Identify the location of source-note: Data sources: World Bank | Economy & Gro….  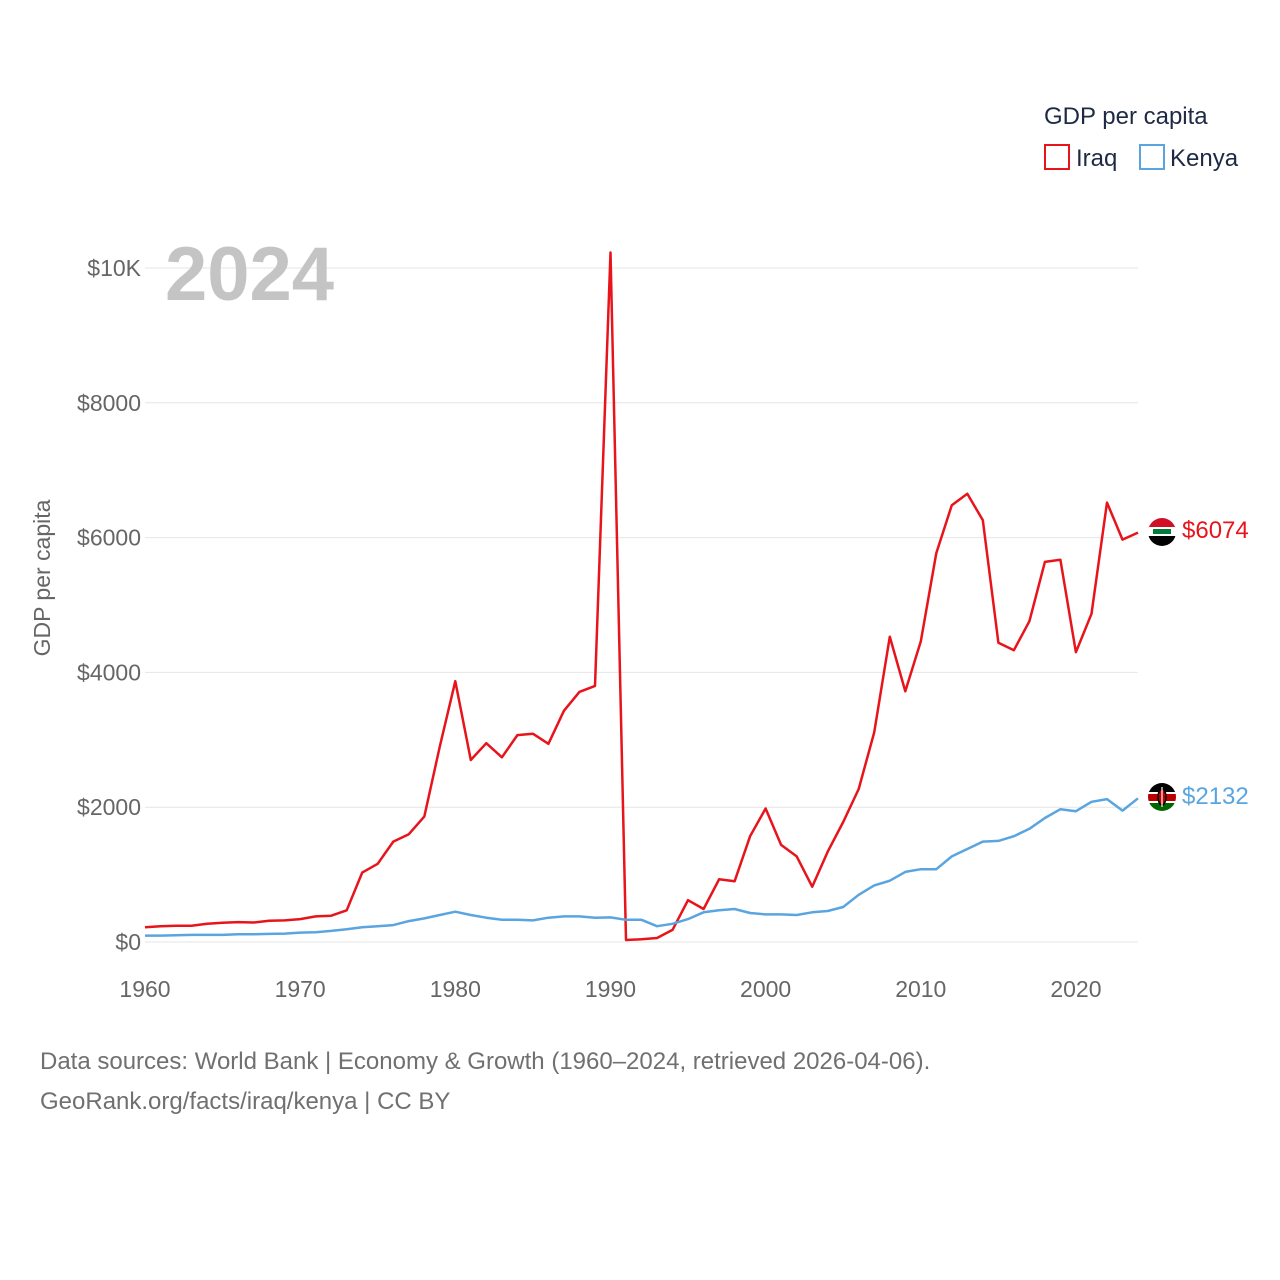
(640, 1082).